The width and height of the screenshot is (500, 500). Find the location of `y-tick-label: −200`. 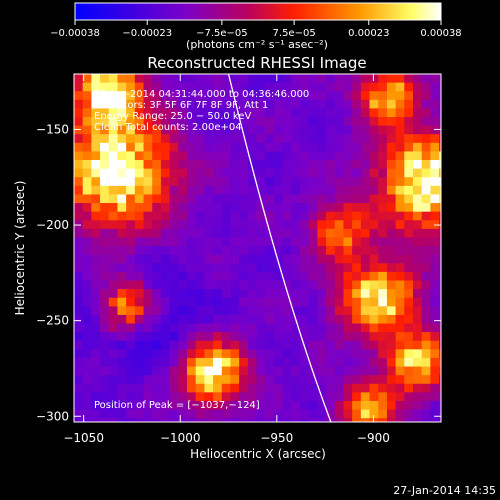

y-tick-label: −200 is located at coordinates (52, 225).